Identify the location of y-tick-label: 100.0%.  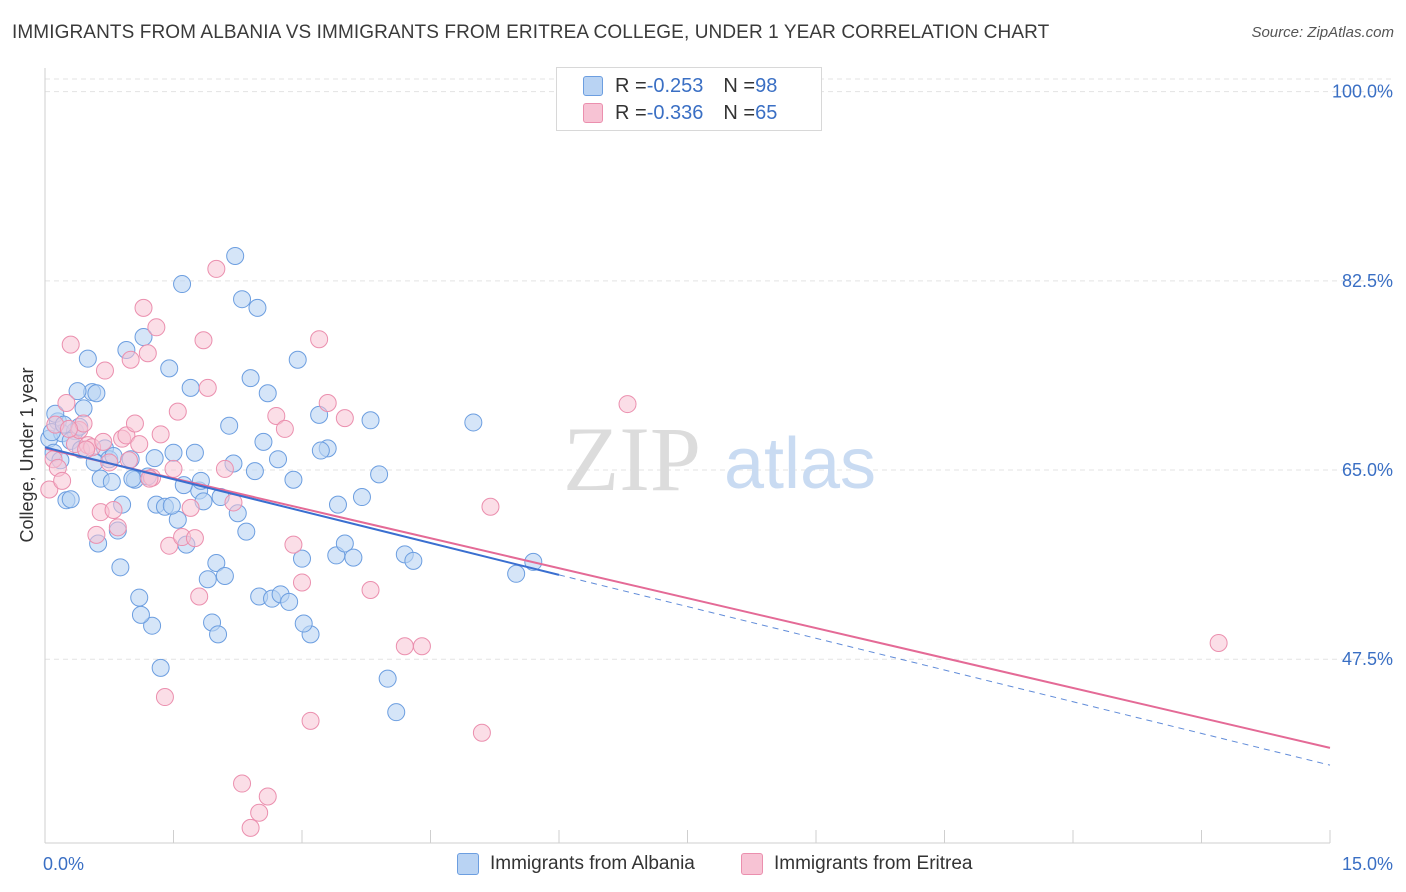
(1362, 92).